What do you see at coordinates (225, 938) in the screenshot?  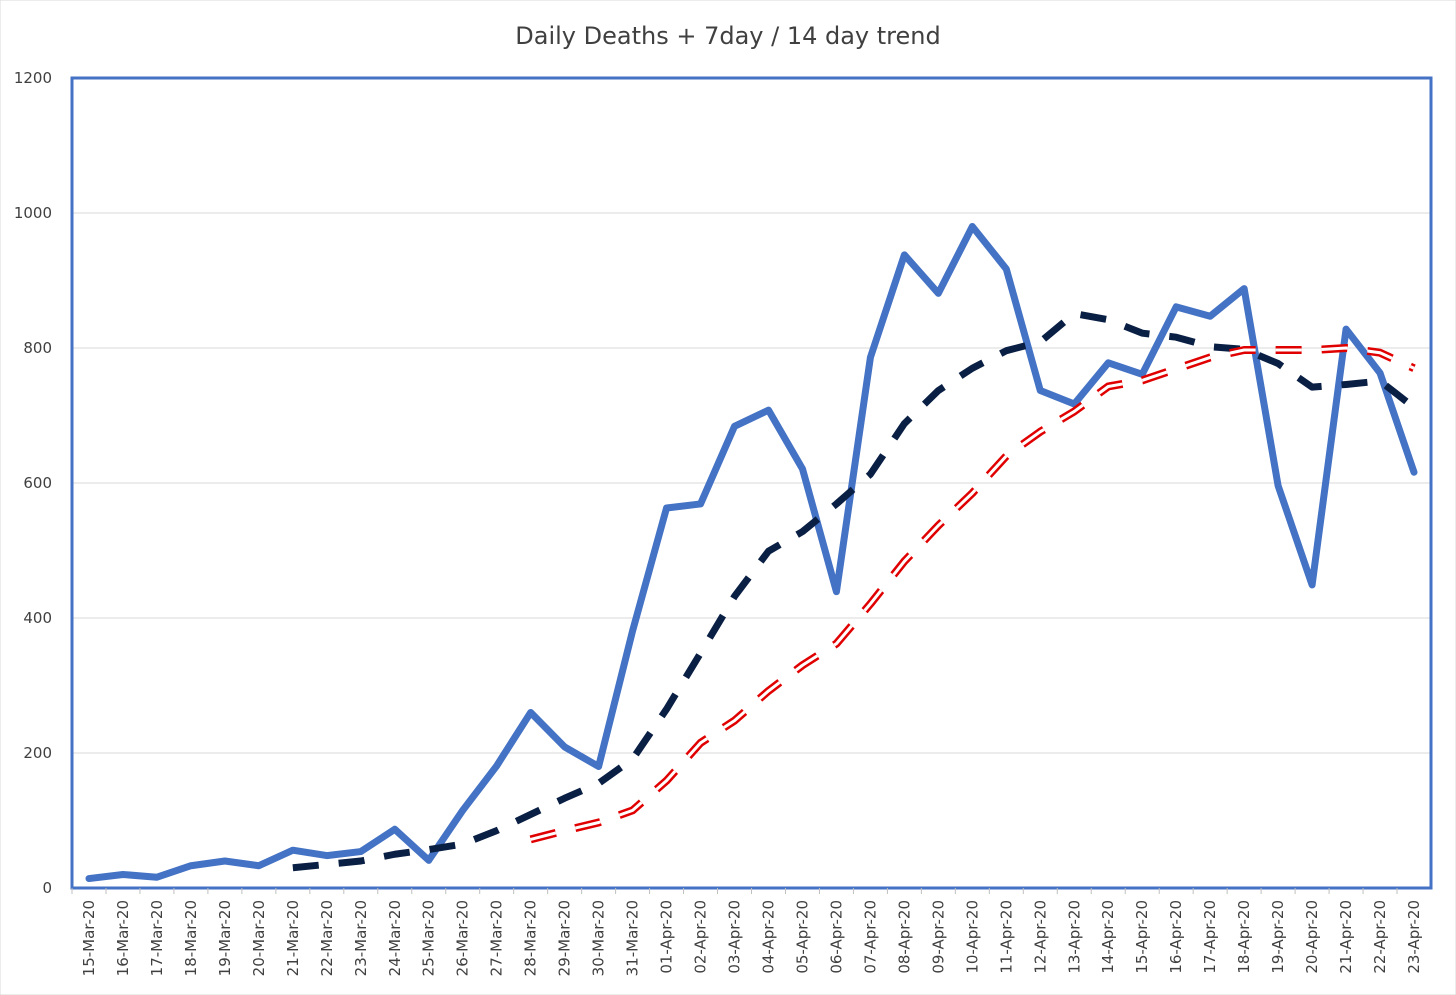 I see `x-tick-label: 19-Mar-20` at bounding box center [225, 938].